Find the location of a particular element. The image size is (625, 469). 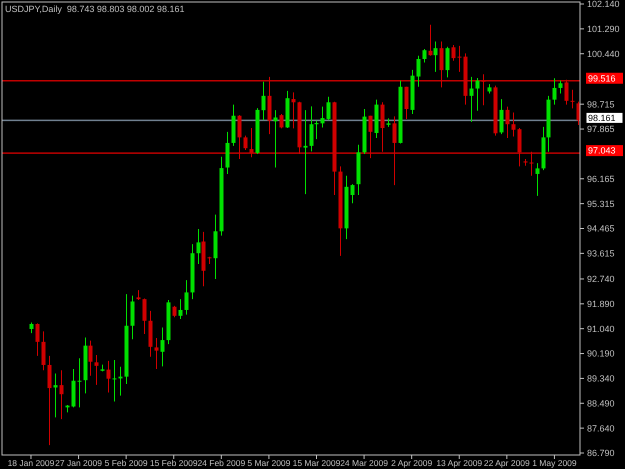

y-tick-label: 93.615 is located at coordinates (601, 253).